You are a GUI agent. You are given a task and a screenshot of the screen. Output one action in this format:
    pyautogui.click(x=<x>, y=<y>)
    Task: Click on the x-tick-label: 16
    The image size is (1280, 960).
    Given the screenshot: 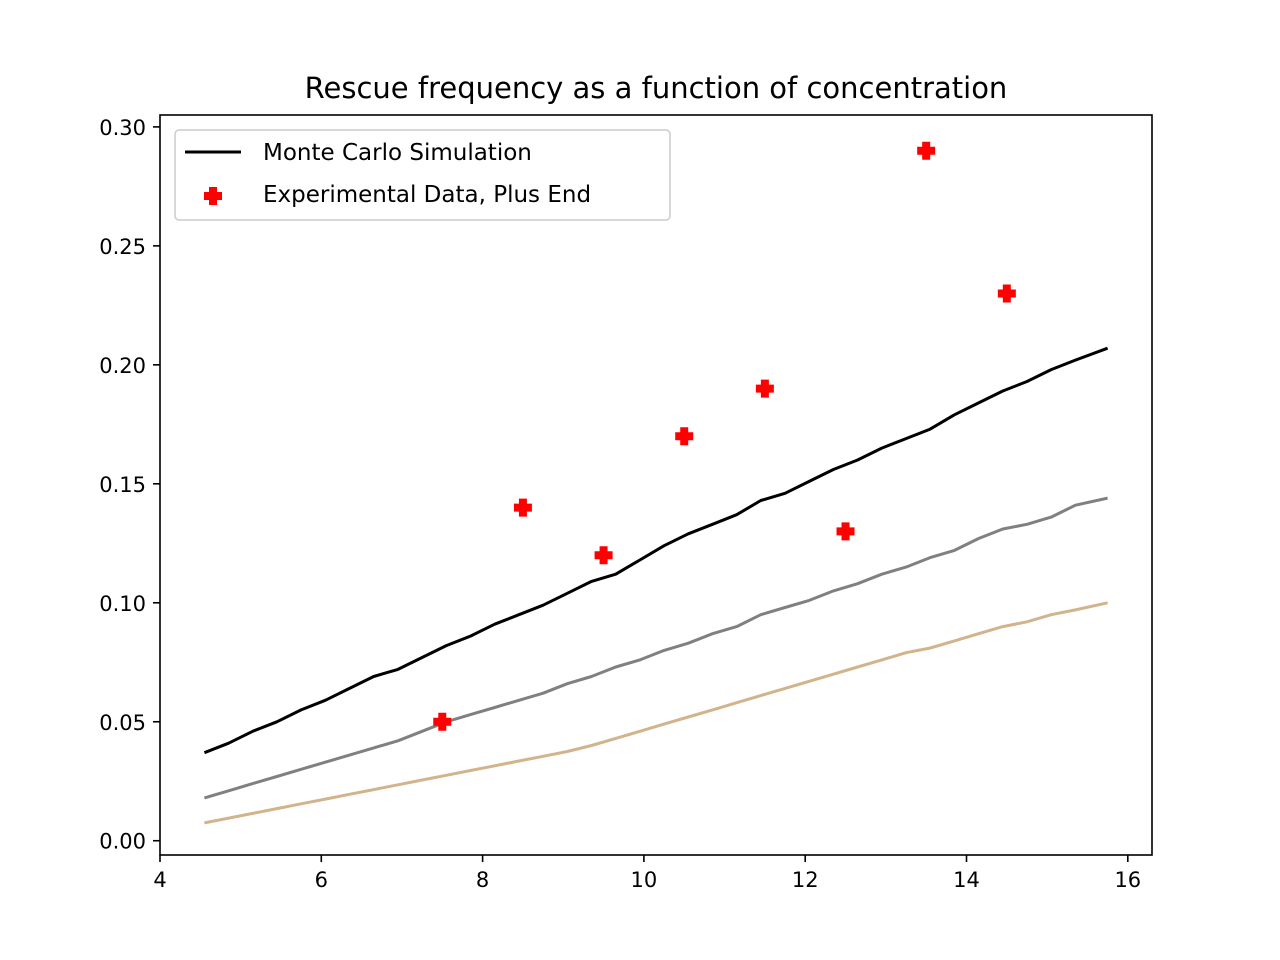 What is the action you would take?
    pyautogui.click(x=1127, y=880)
    